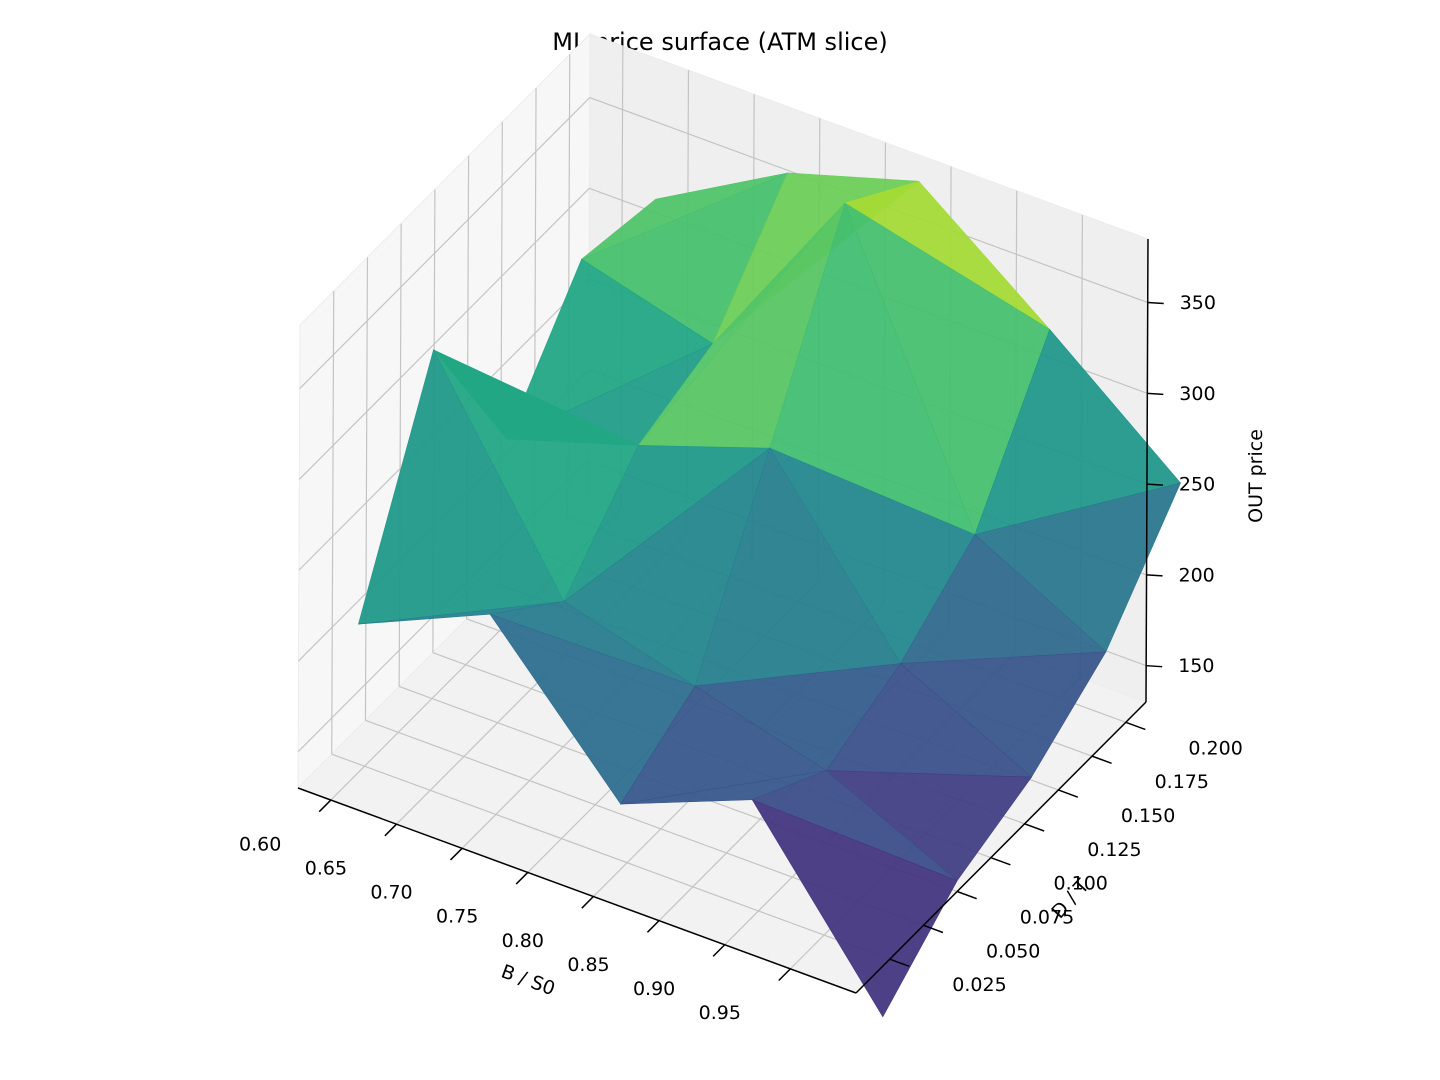 The image size is (1440, 1080). I want to click on z-tick-label: 300, so click(1197, 394).